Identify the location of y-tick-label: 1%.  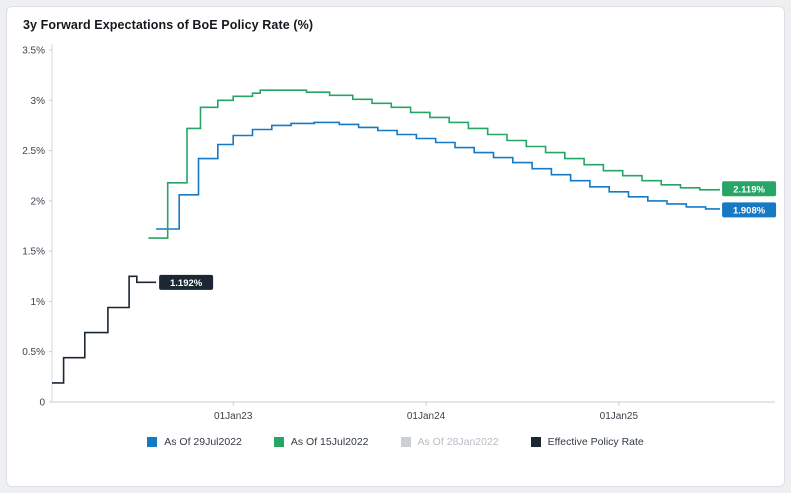
(38, 302).